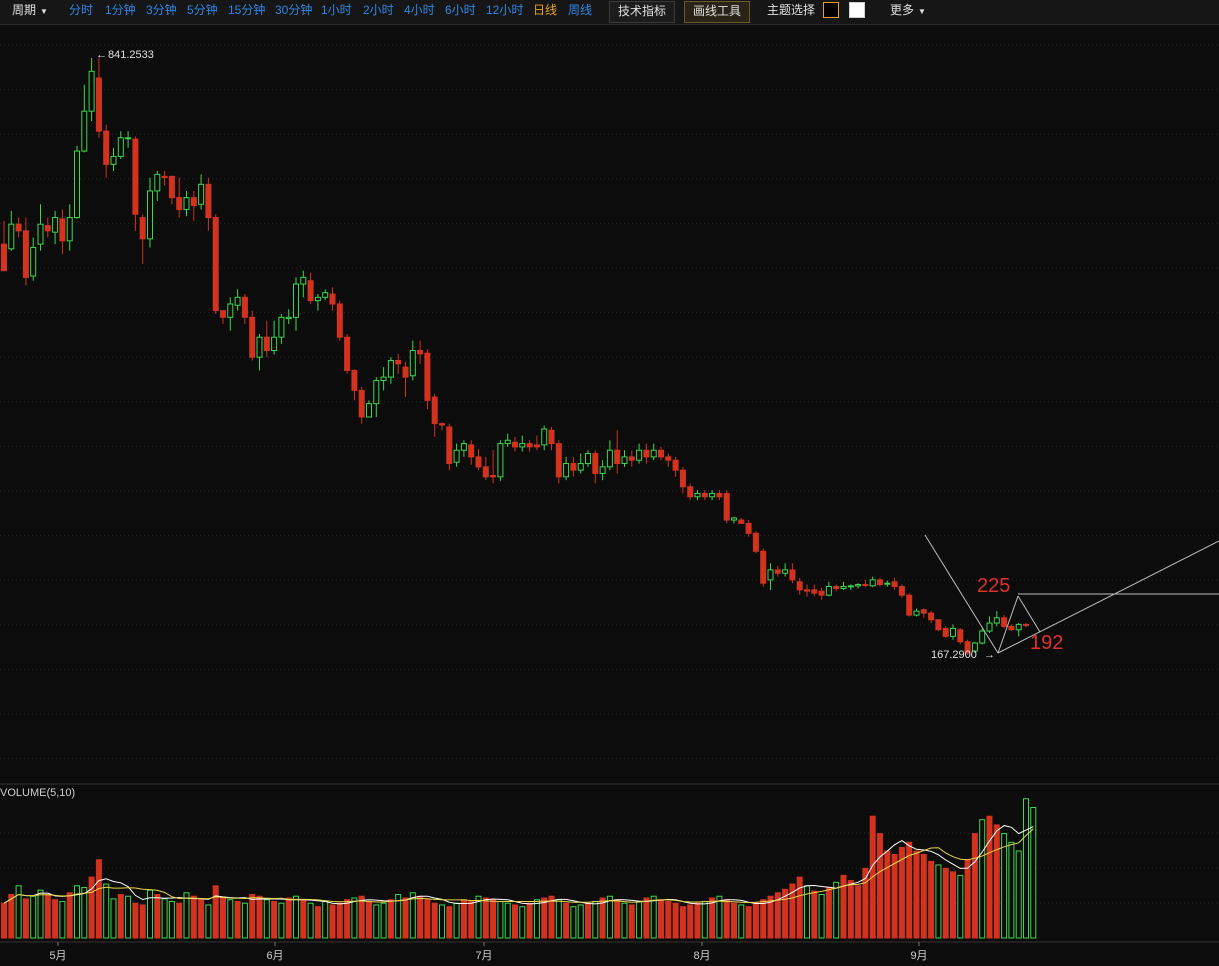 This screenshot has height=966, width=1219. Describe the element at coordinates (378, 10) in the screenshot. I see `interval-7: 2小时` at that location.